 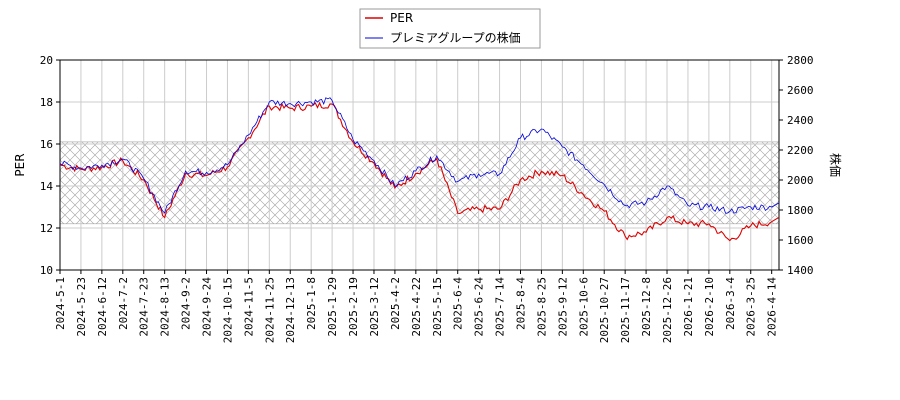 I want to click on right-axis-title: 株価, so click(x=835, y=165).